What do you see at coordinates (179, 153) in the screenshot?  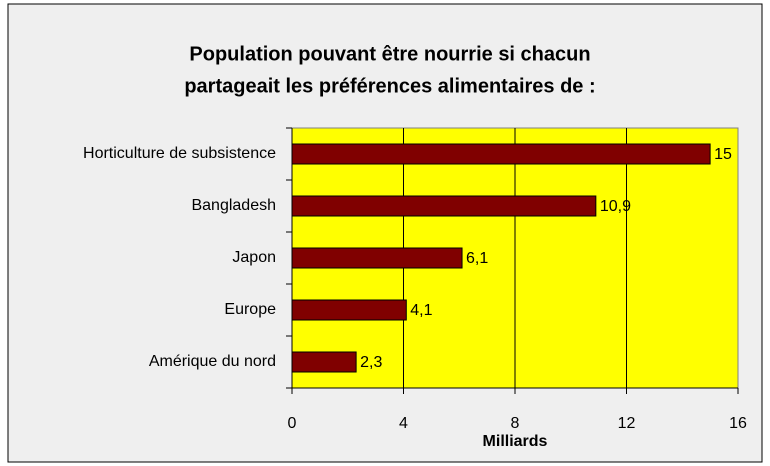 I see `y-tick-label: Horticulture de subsistence` at bounding box center [179, 153].